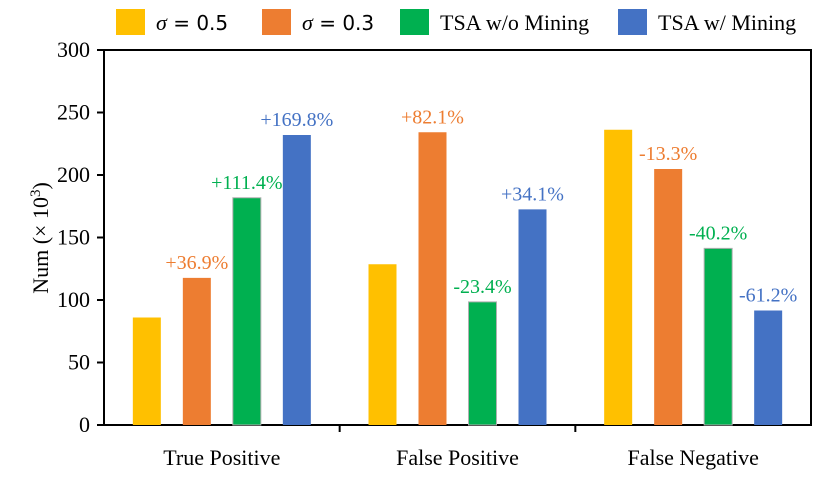 Image resolution: width=830 pixels, height=480 pixels. Describe the element at coordinates (457, 457) in the screenshot. I see `x-tick-label: False Positive` at that location.